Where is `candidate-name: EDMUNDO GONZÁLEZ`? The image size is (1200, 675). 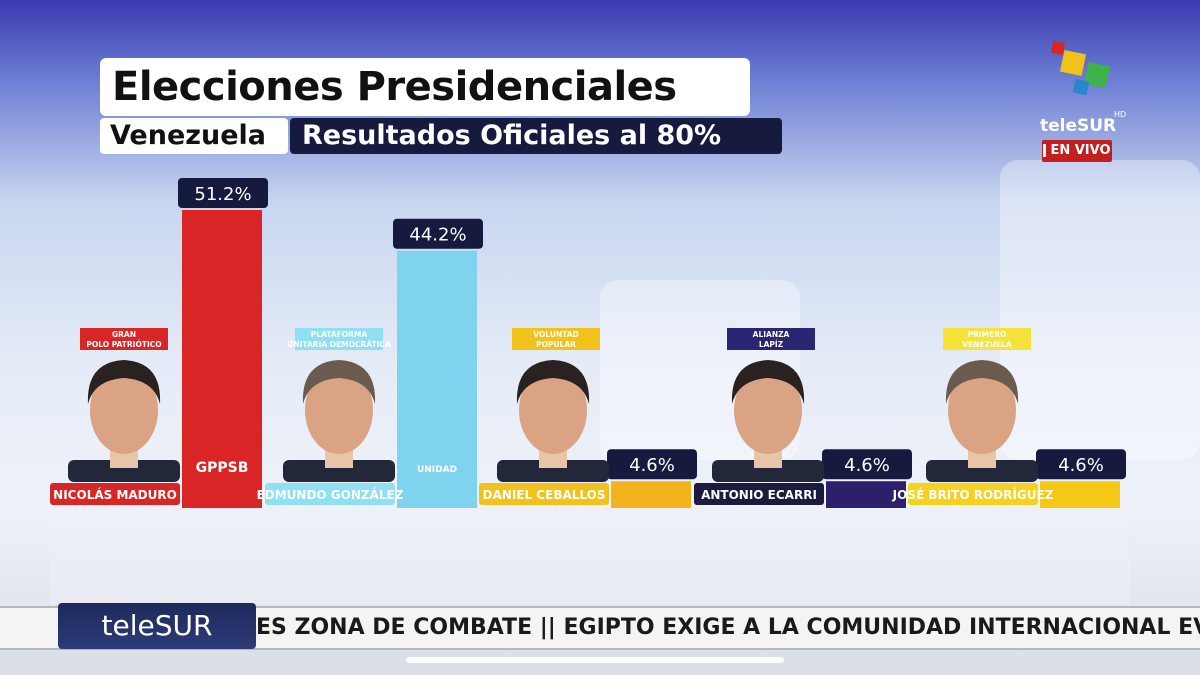
candidate-name: EDMUNDO GONZÁLEZ is located at coordinates (330, 494).